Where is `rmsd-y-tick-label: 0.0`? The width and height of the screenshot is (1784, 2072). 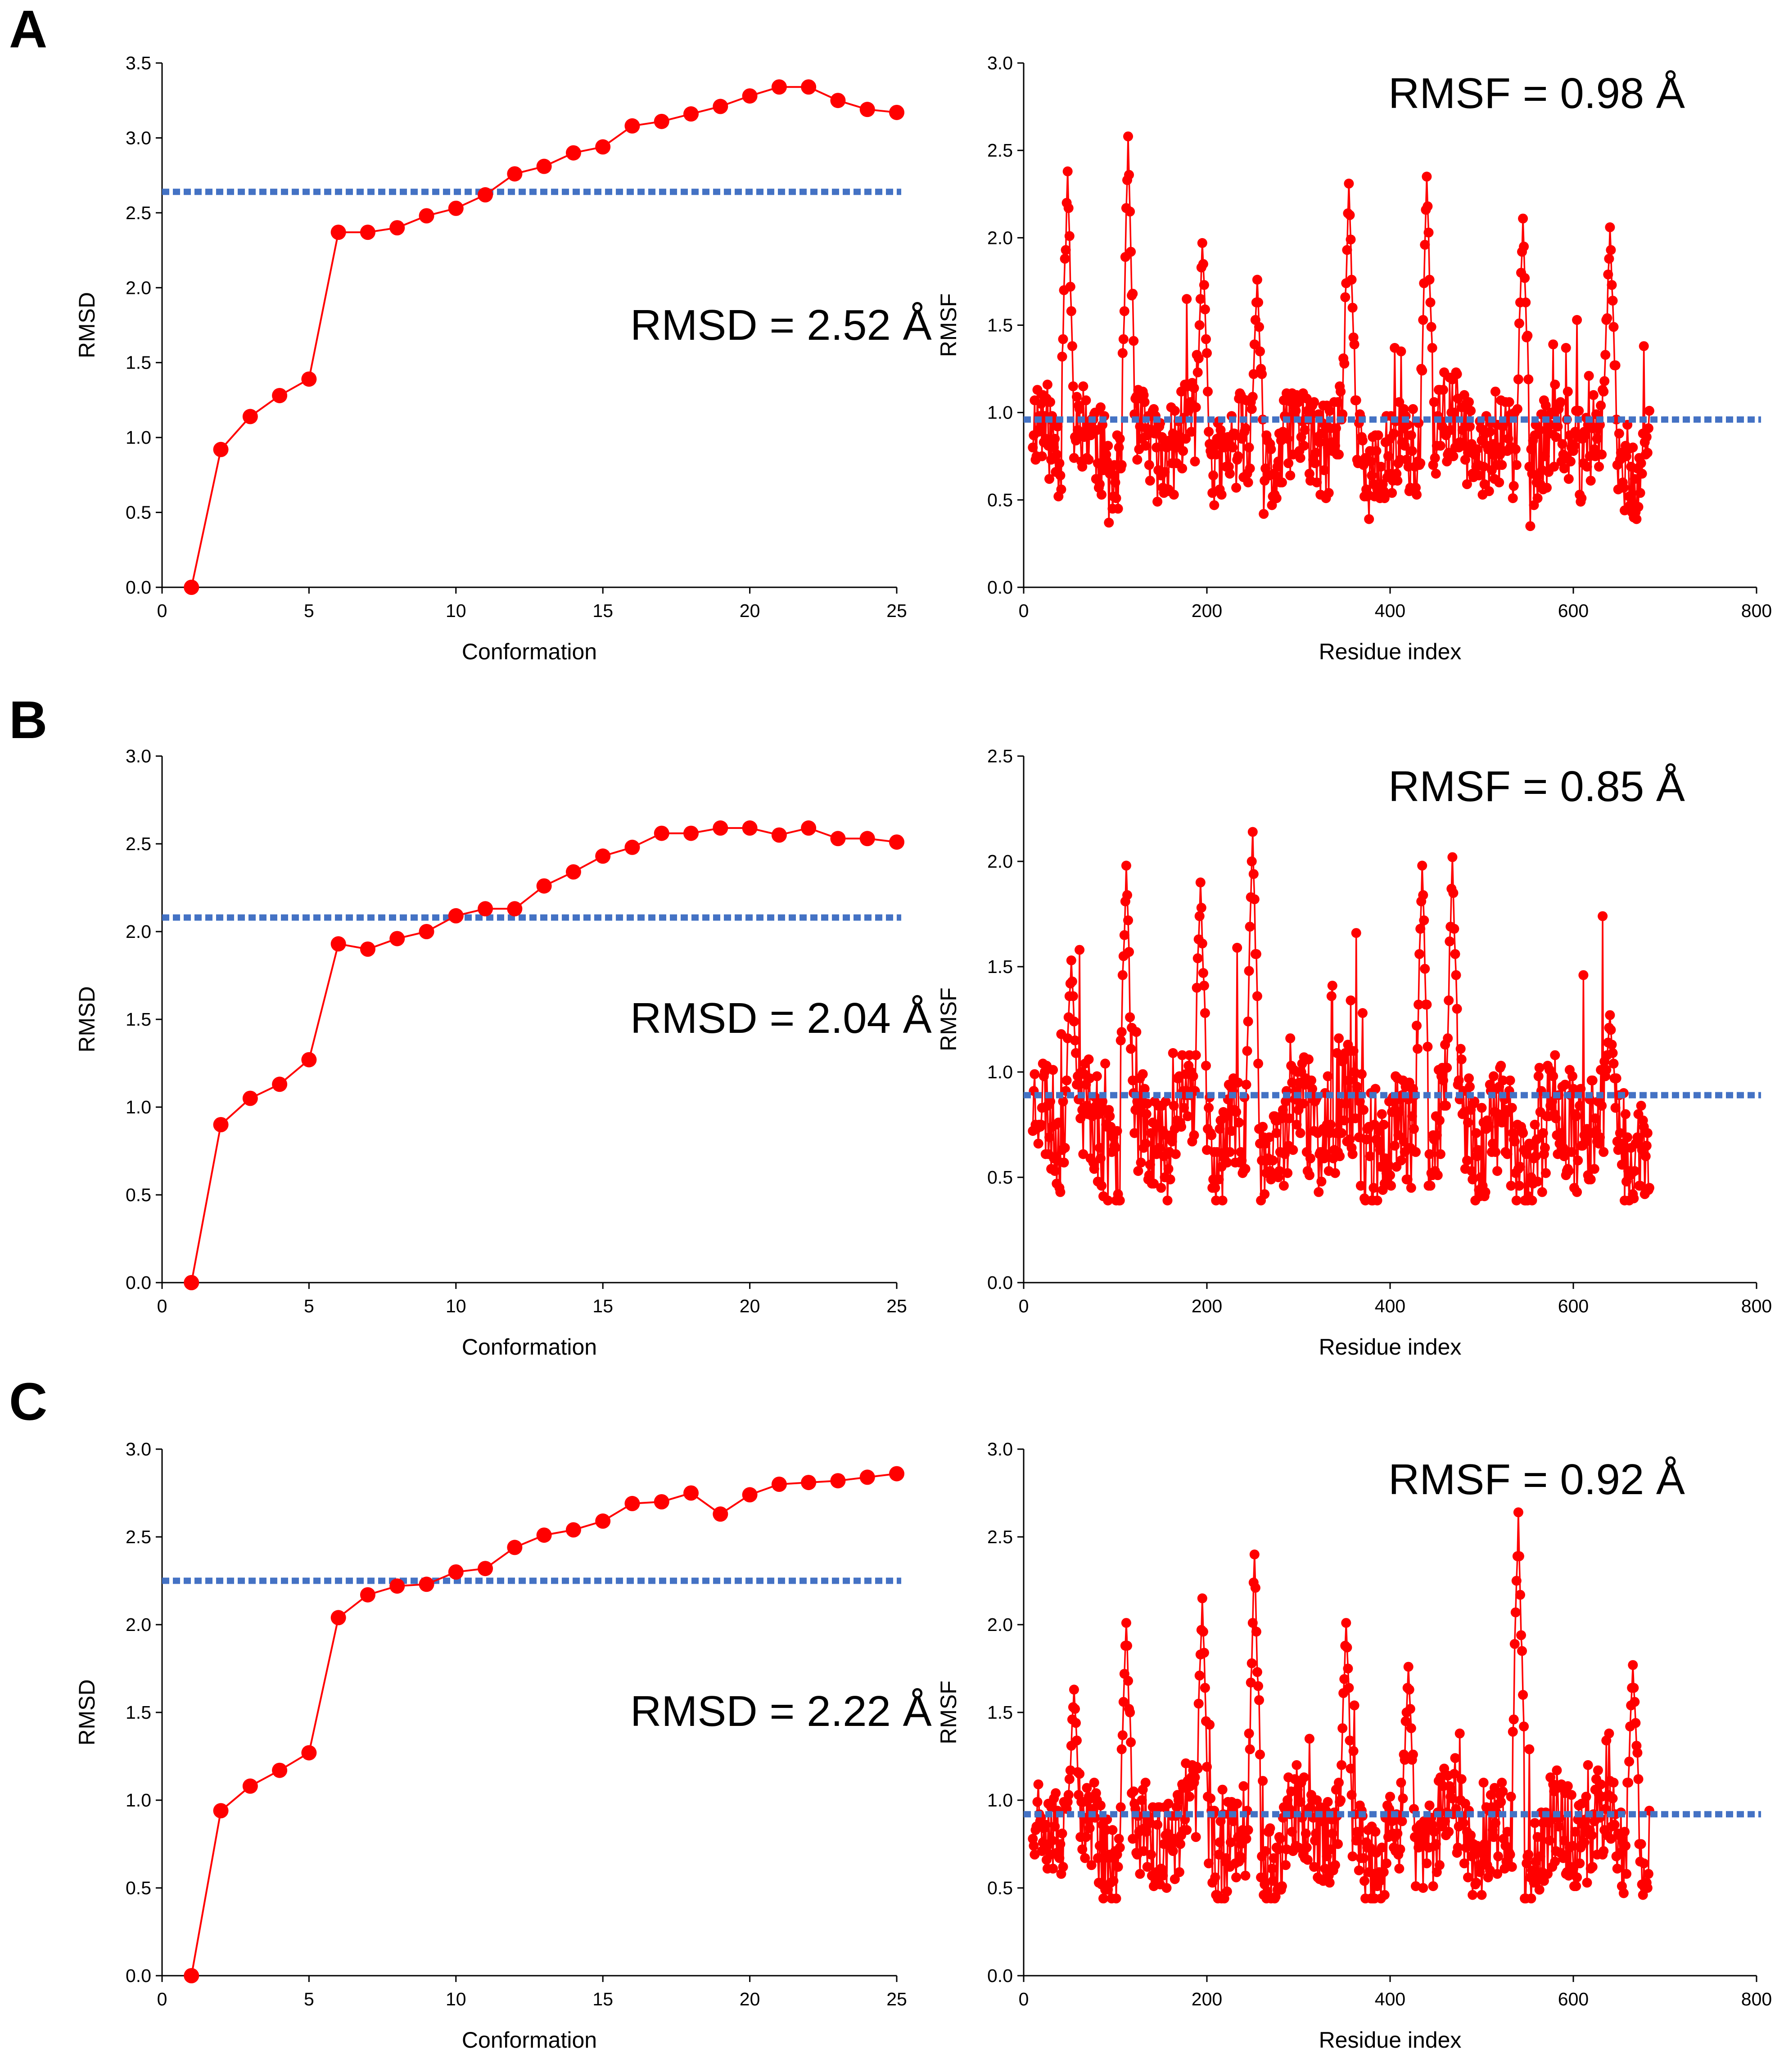
rmsd-y-tick-label: 0.0 is located at coordinates (138, 587).